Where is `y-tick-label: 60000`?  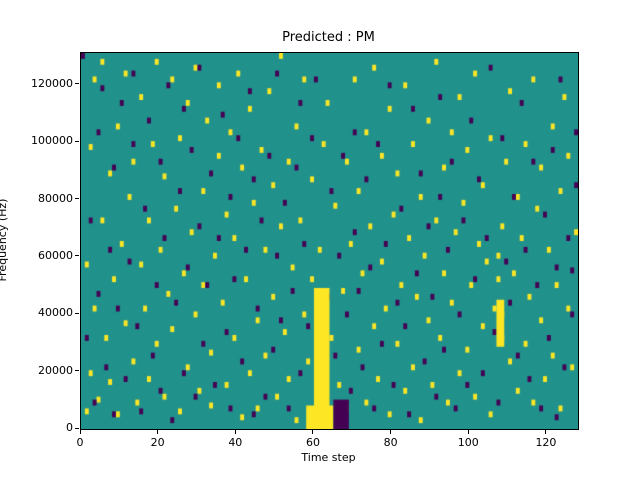
y-tick-label: 60000 is located at coordinates (55, 255).